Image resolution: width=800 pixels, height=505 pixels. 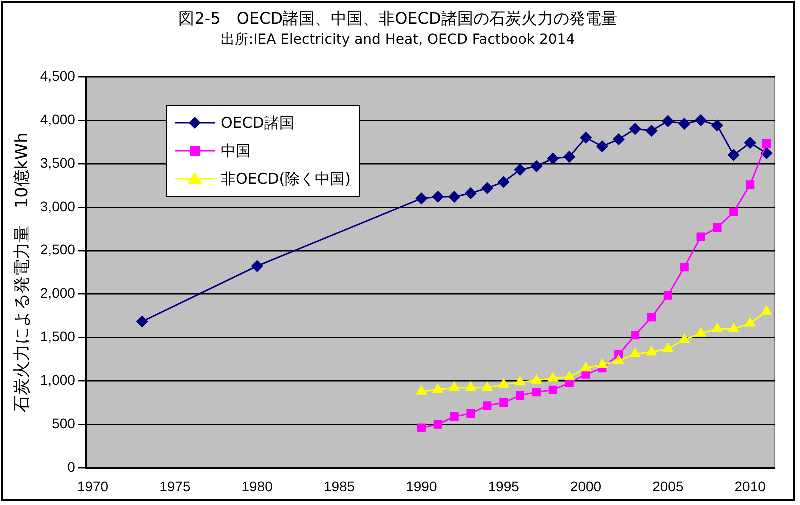 What do you see at coordinates (58, 119) in the screenshot?
I see `y-tick-label: 4,000` at bounding box center [58, 119].